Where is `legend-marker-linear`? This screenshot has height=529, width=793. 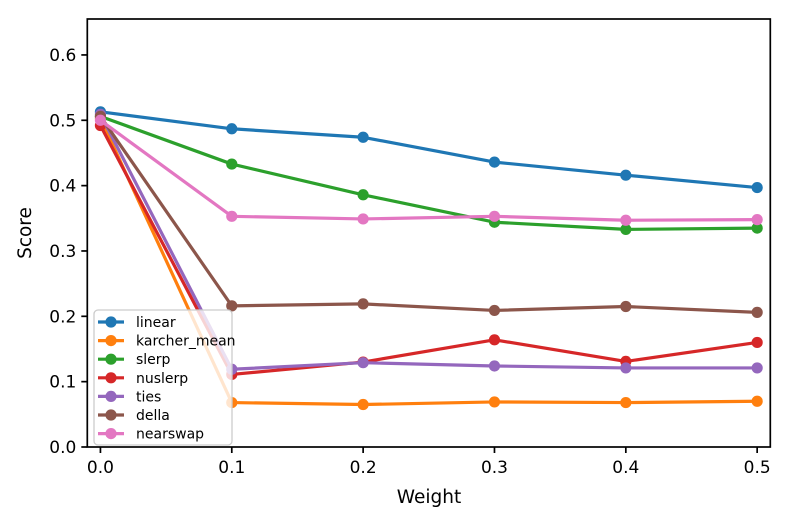 legend-marker-linear is located at coordinates (111, 322).